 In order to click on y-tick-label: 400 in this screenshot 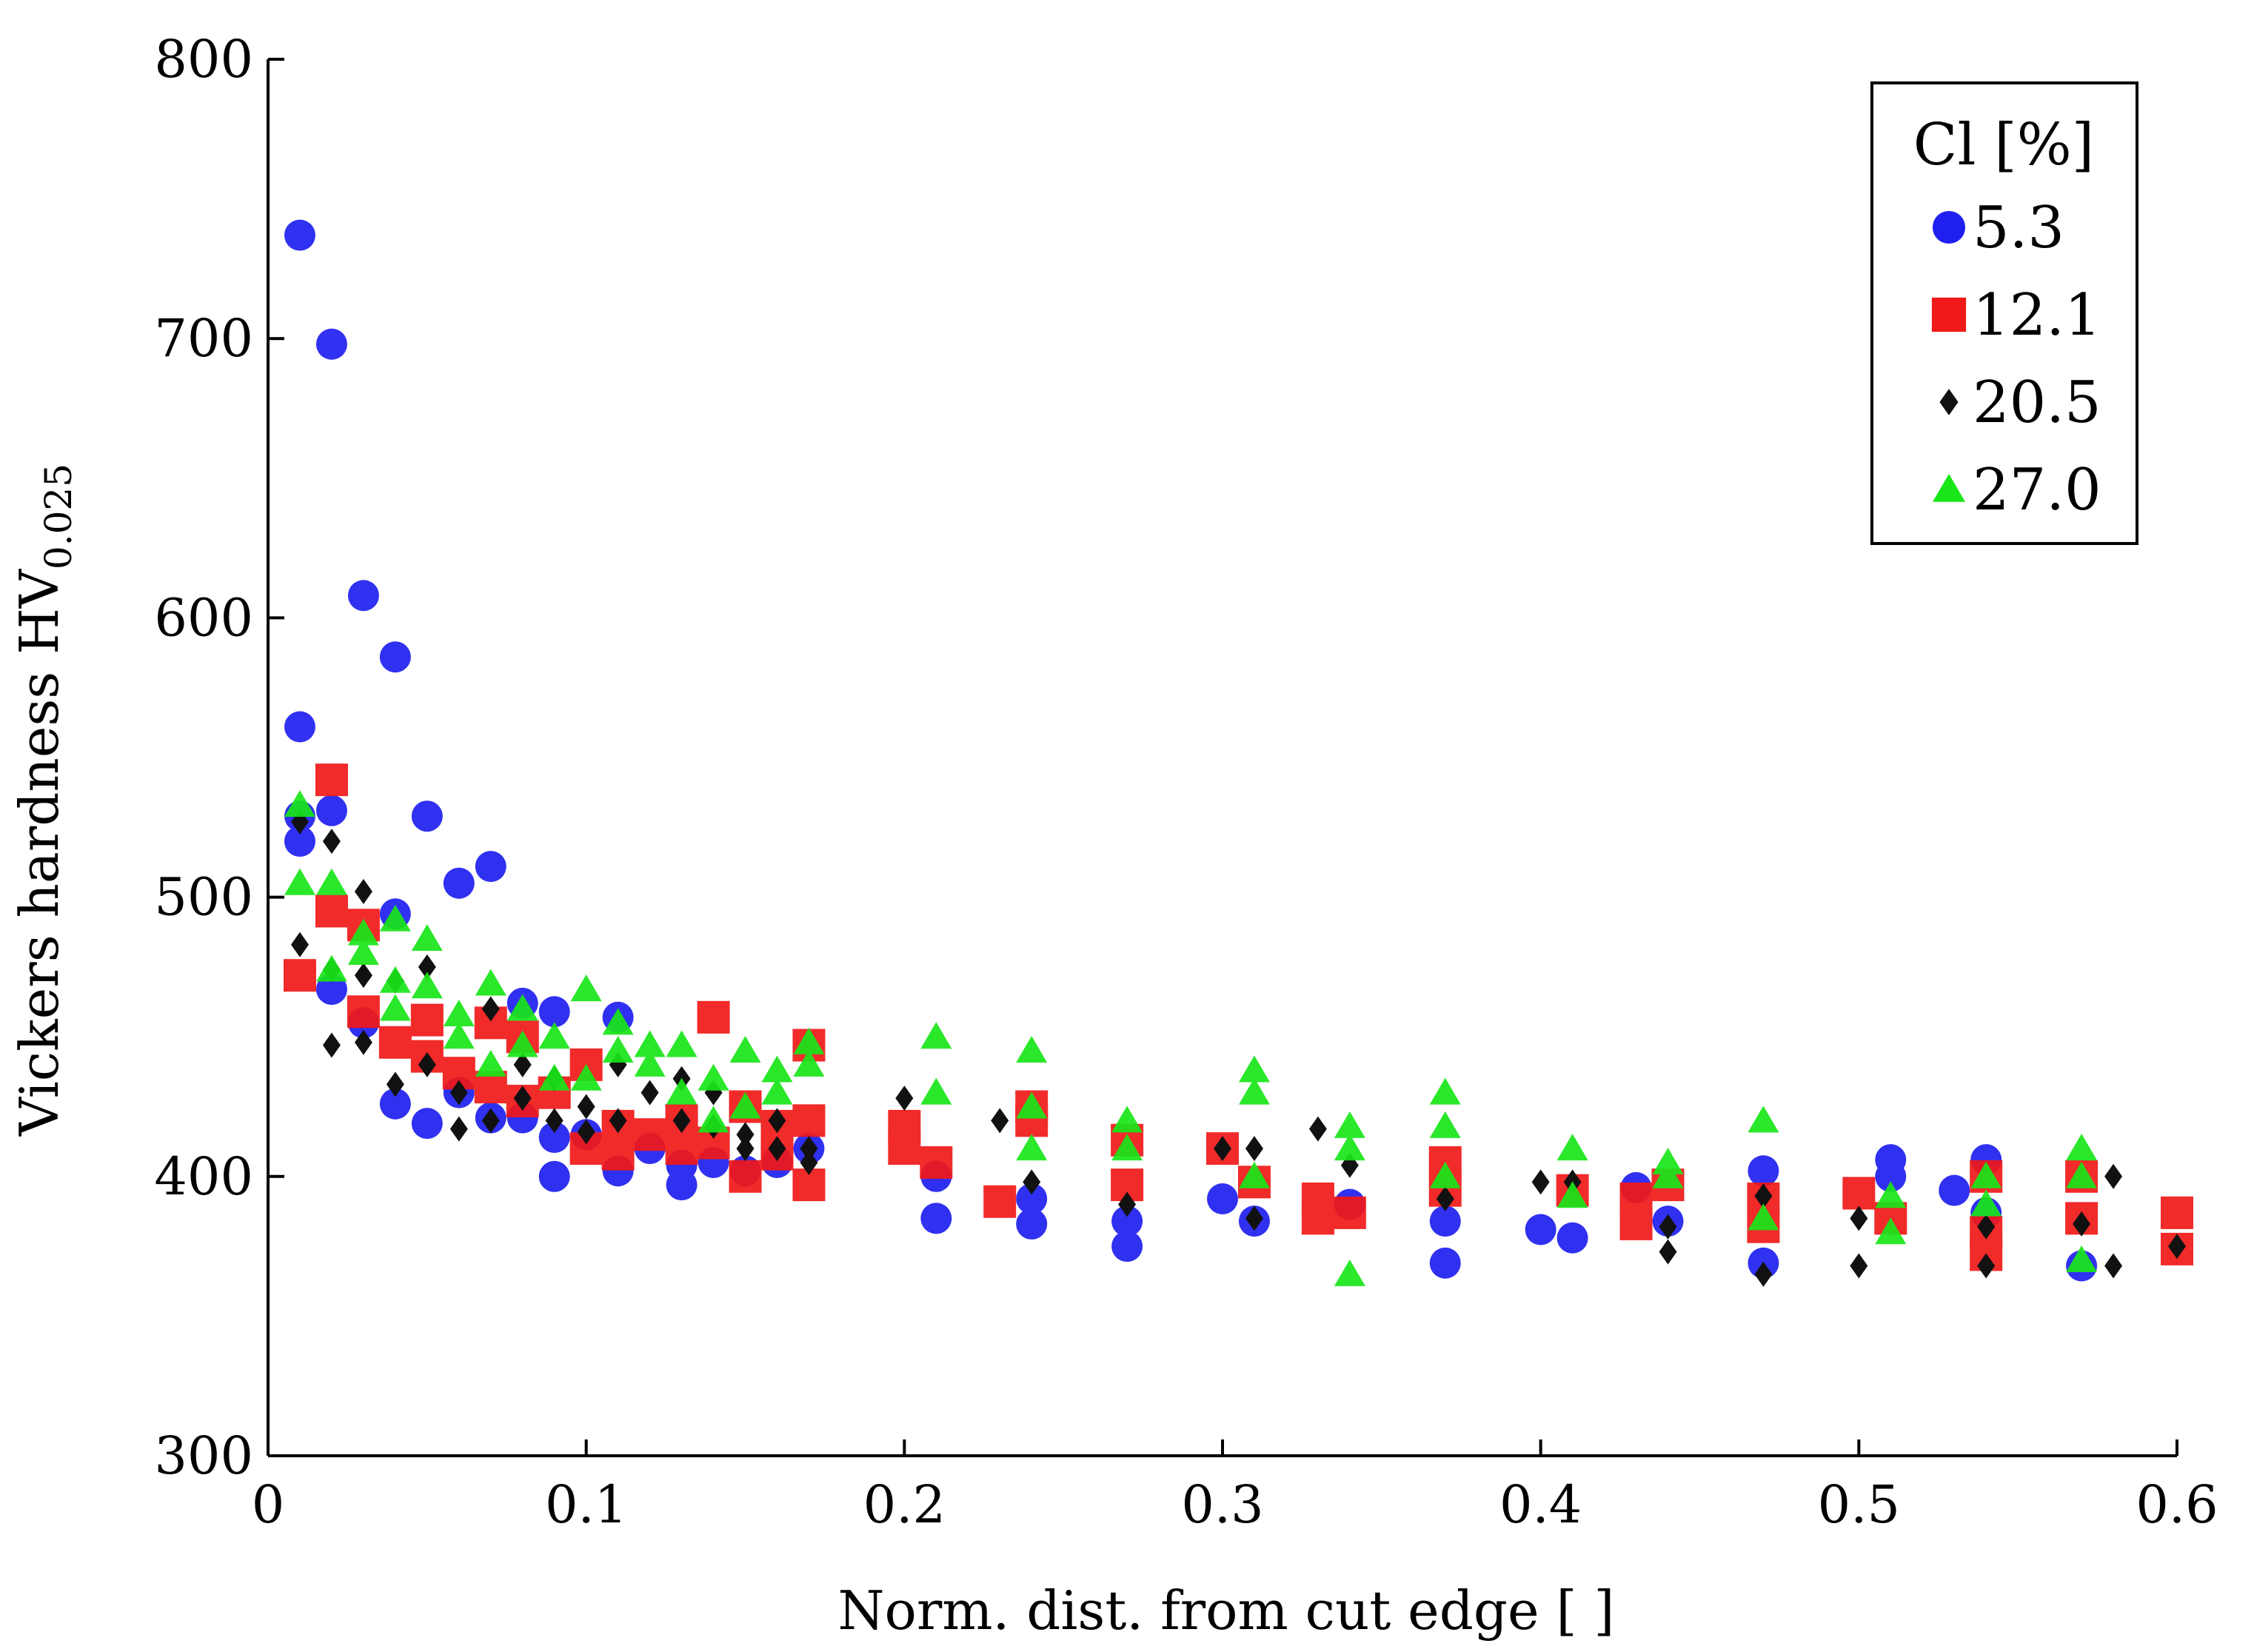, I will do `click(204, 1176)`.